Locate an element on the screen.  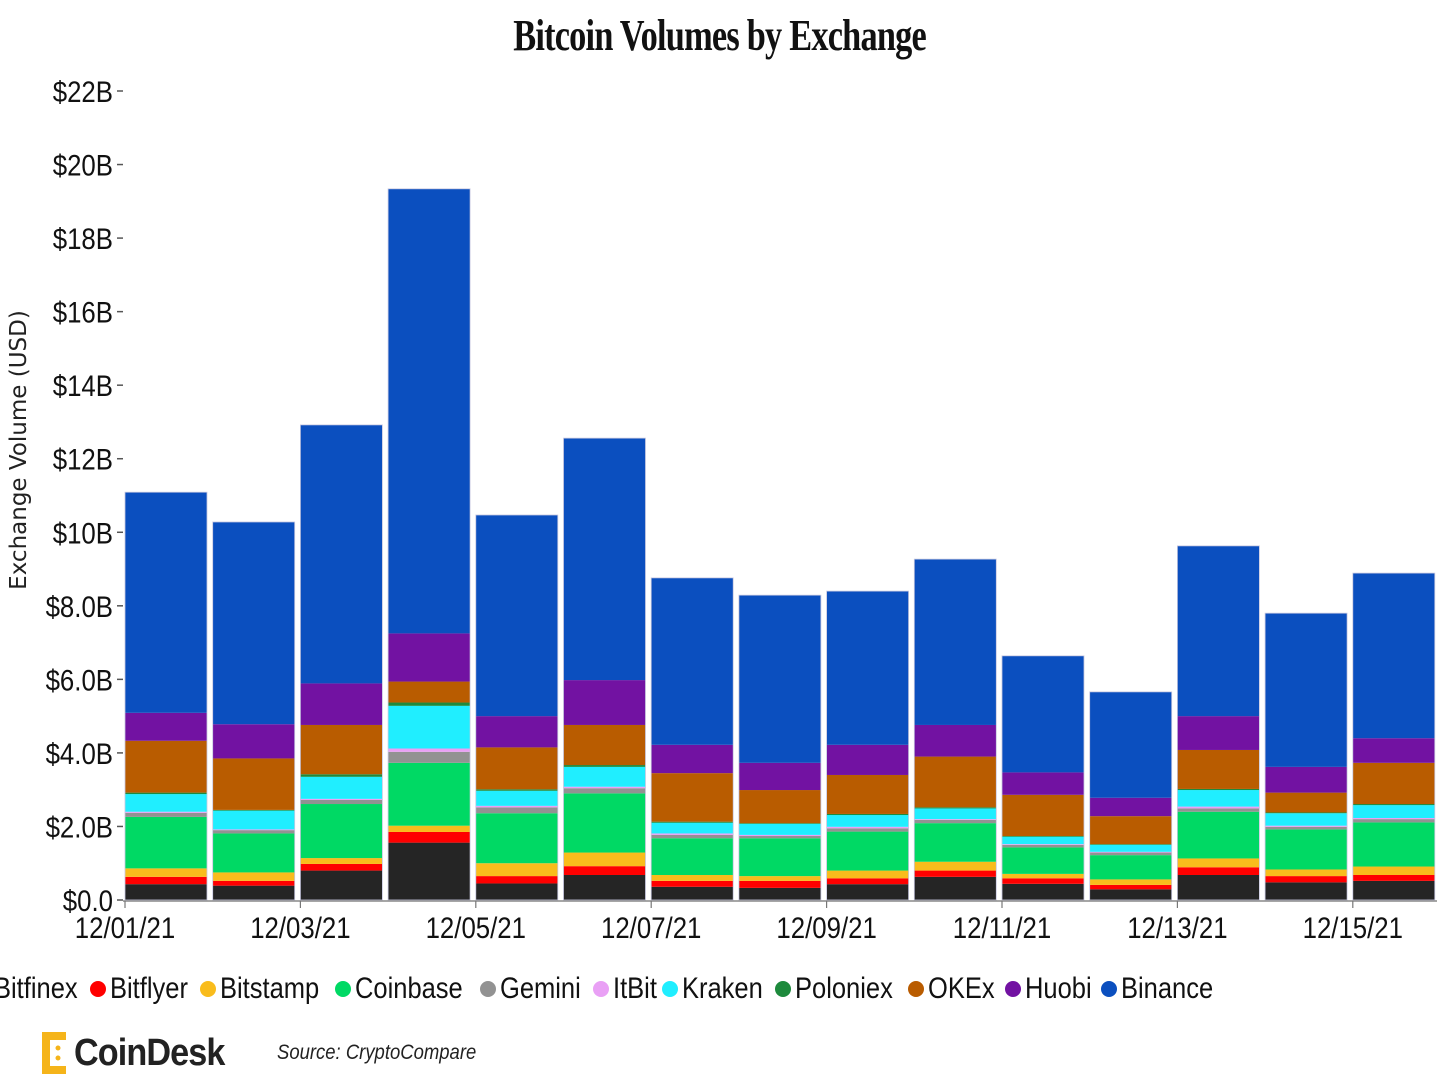
legend-item-bitflyer: Bitflyer is located at coordinates (142, 989).